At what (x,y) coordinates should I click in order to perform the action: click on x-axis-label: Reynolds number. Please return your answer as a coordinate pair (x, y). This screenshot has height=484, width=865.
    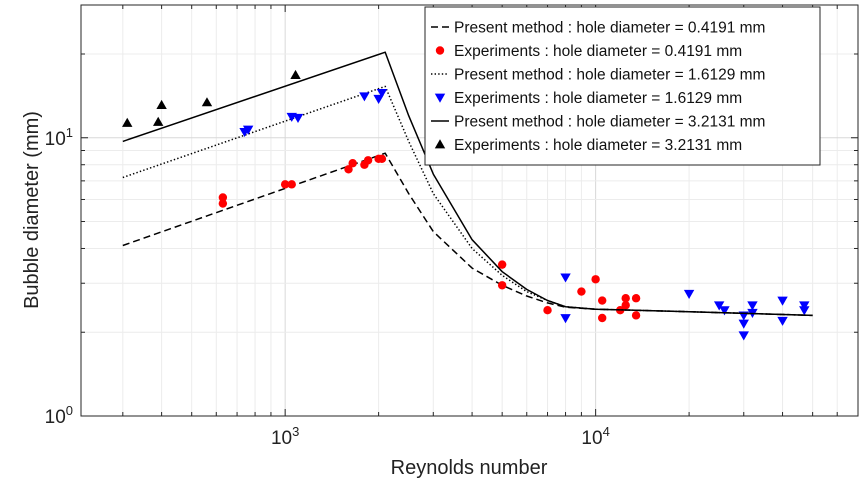
    Looking at the image, I should click on (469, 468).